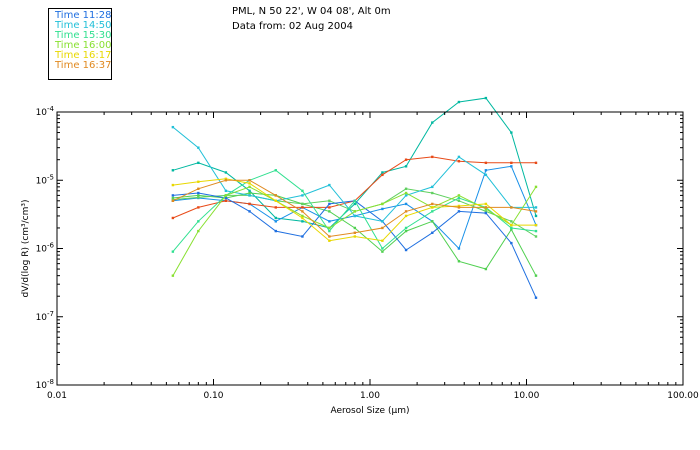  Describe the element at coordinates (45, 179) in the screenshot. I see `y-tick-label: 10-5` at that location.